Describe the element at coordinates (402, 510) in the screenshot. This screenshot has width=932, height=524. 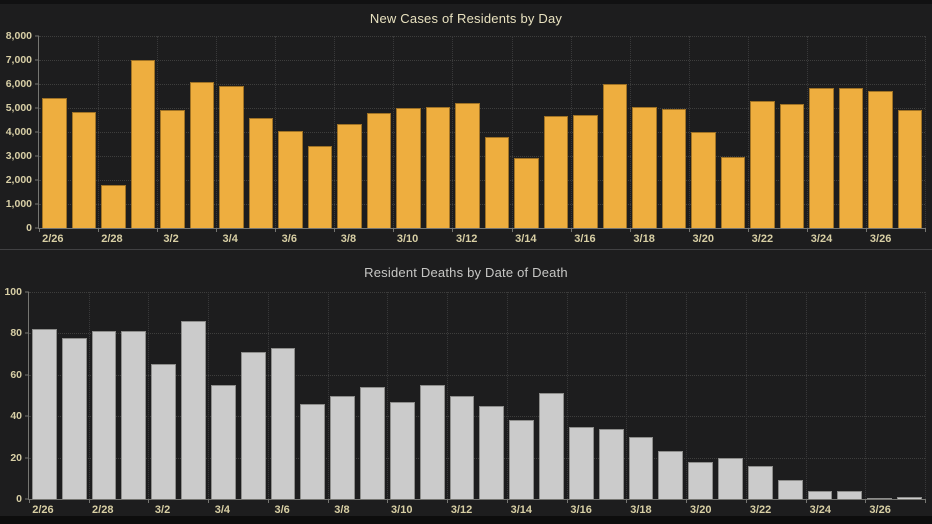
I see `x-axis-label: 3/10` at that location.